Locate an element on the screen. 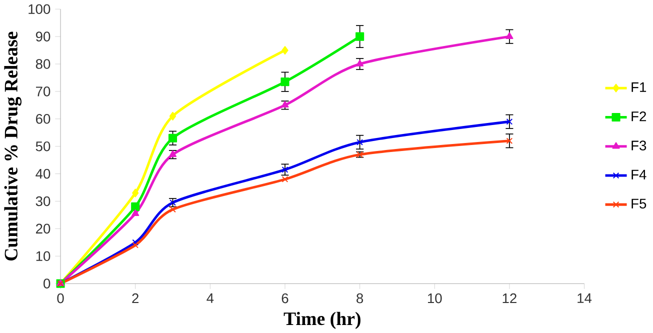  x-tick-label: 14 is located at coordinates (585, 298).